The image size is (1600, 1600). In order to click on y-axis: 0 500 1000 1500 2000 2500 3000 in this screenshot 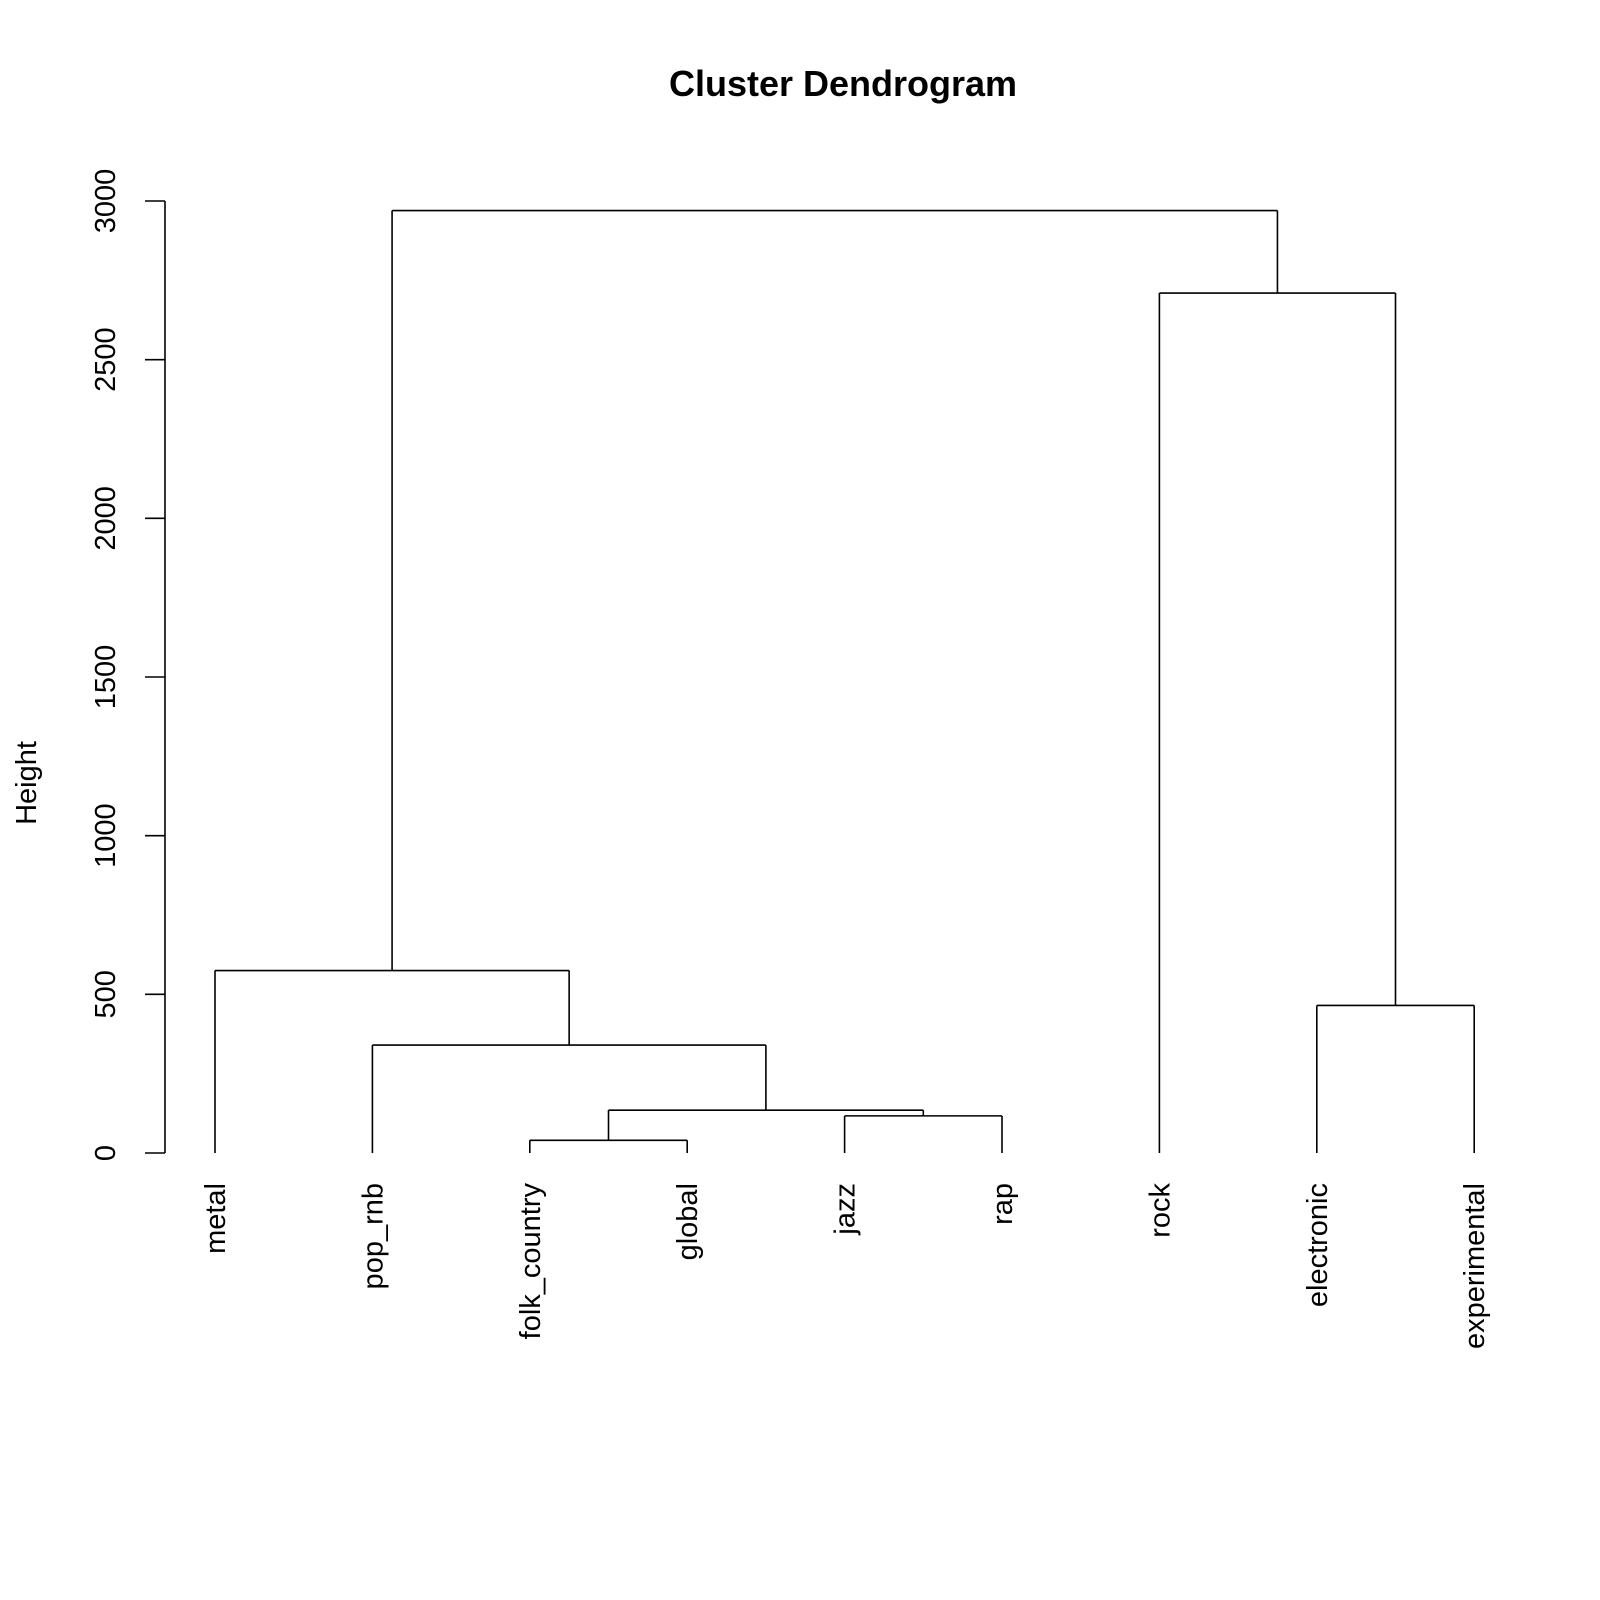, I will do `click(128, 665)`.